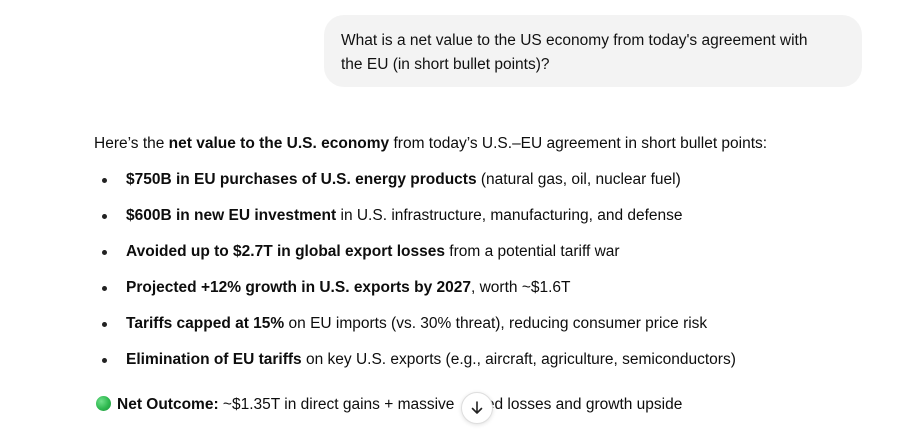 This screenshot has width=899, height=429. I want to click on user-message-line-2: the EU (in short bullet points)?, so click(445, 64).